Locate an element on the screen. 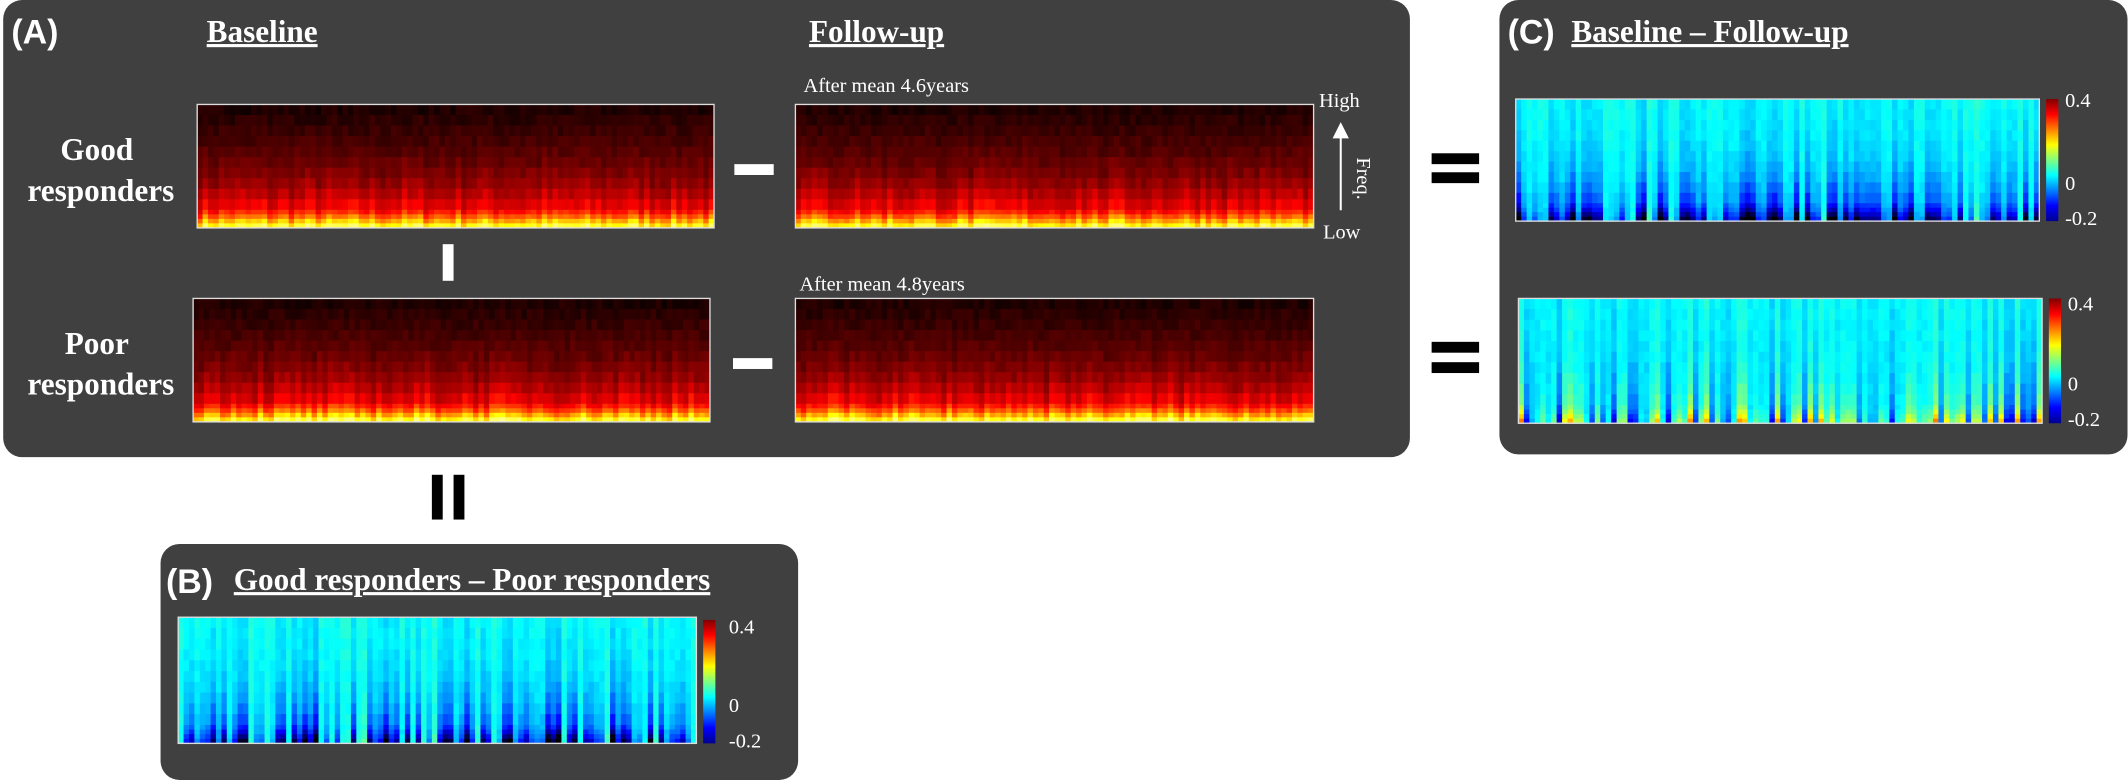 This screenshot has width=2128, height=780. colorbar is located at coordinates (2055, 361).